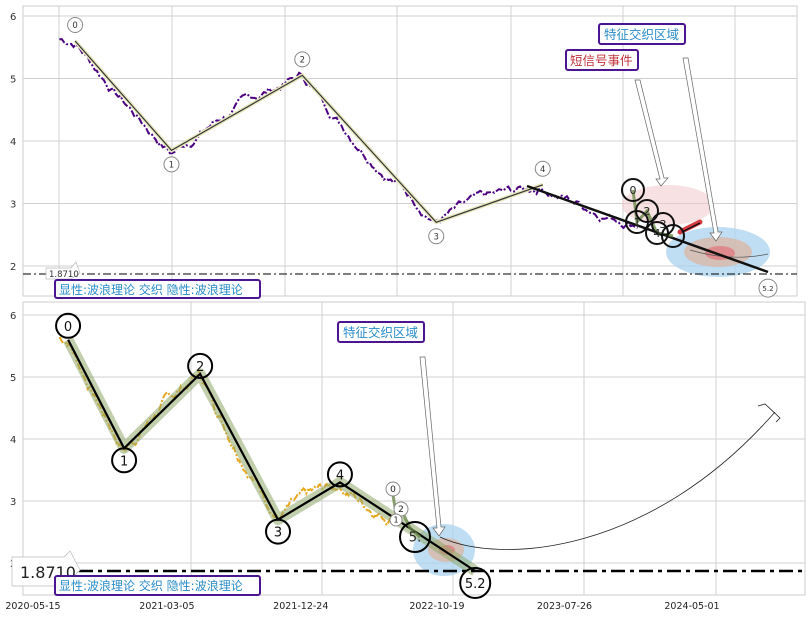  I want to click on bottom-feature-zone-annotation, so click(381, 332).